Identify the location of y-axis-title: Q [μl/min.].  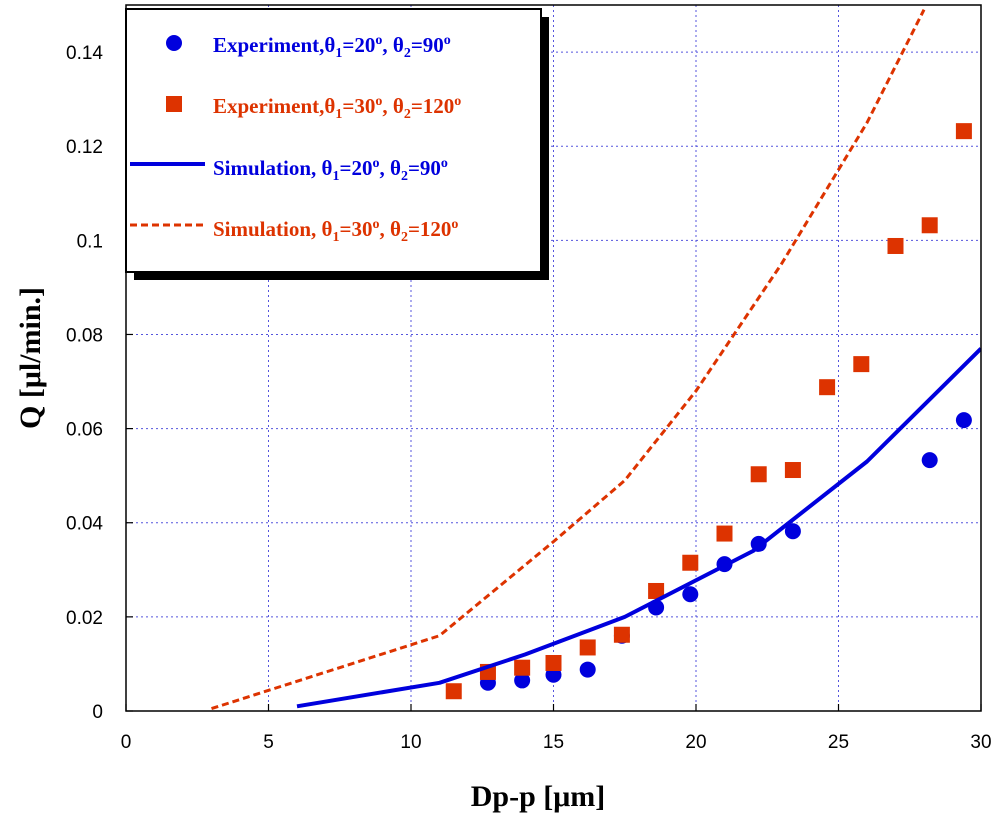
(30, 358).